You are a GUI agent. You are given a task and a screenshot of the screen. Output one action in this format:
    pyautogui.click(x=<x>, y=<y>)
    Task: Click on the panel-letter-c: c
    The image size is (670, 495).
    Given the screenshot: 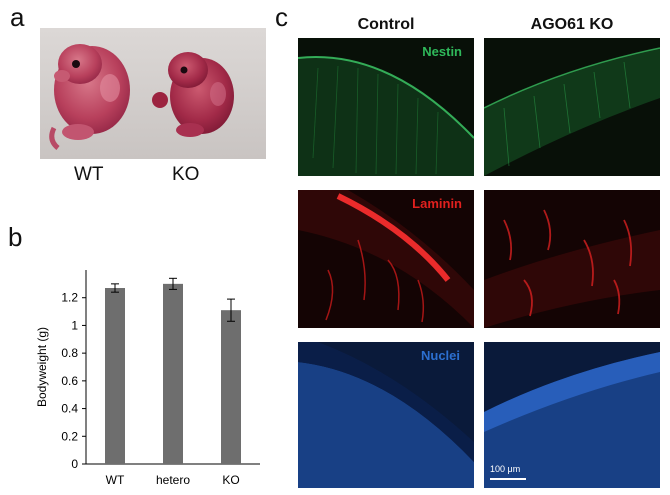 What is the action you would take?
    pyautogui.click(x=281, y=17)
    